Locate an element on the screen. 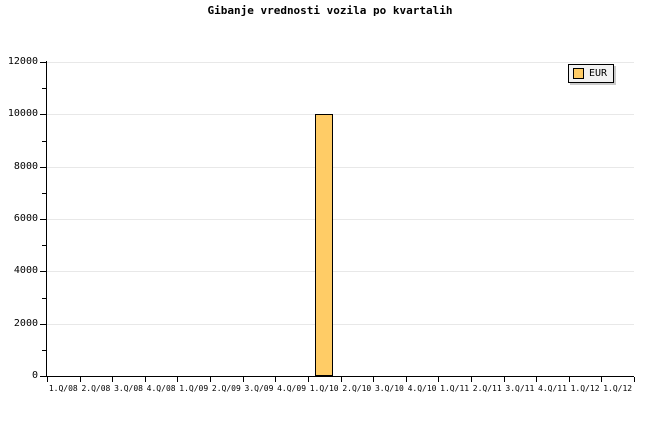  x-axis-tick-label: 2.Q/10 is located at coordinates (357, 388).